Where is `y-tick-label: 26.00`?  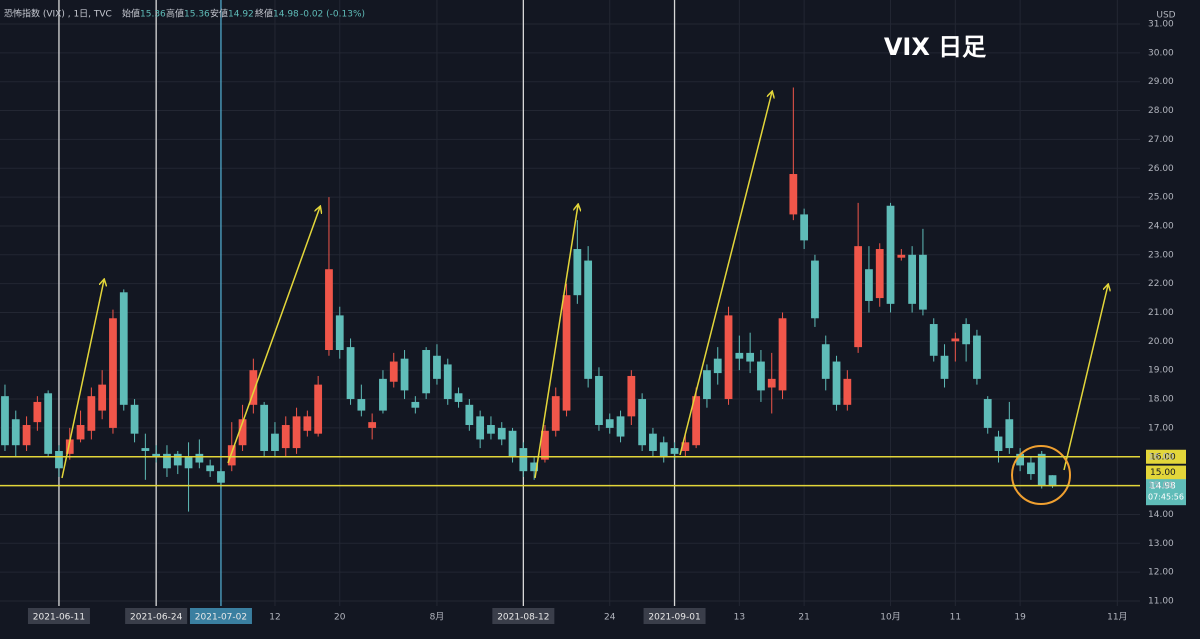
y-tick-label: 26.00 is located at coordinates (1161, 169).